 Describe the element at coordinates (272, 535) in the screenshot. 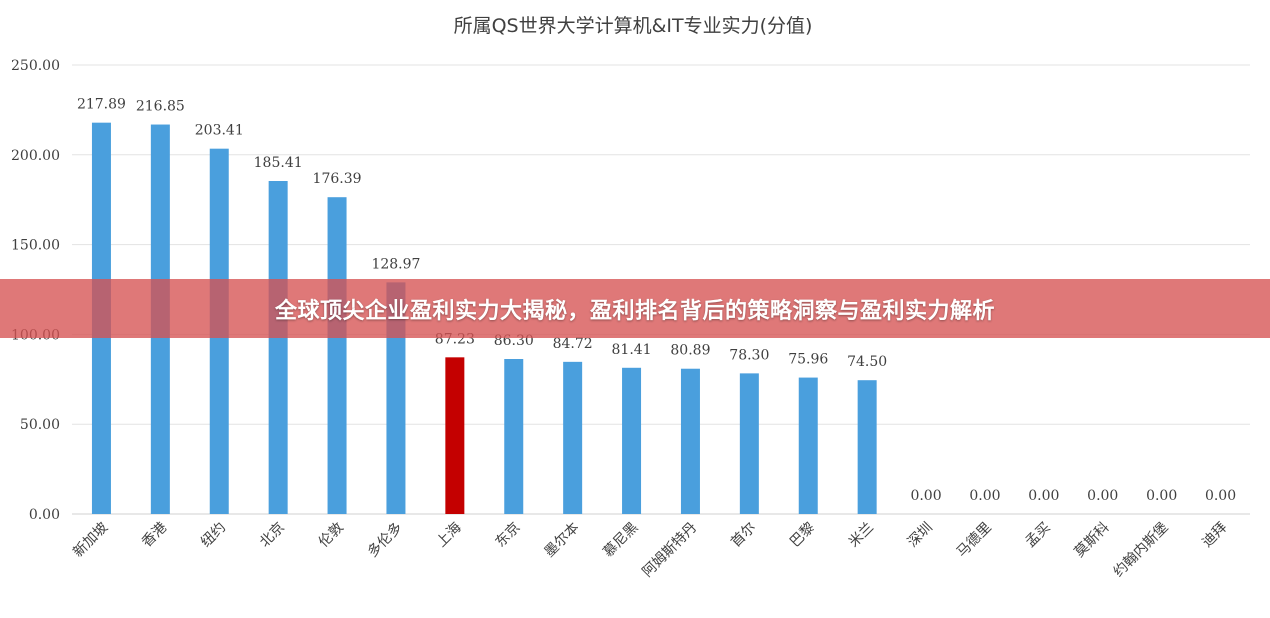

I see `x-tick-label: 北京` at that location.